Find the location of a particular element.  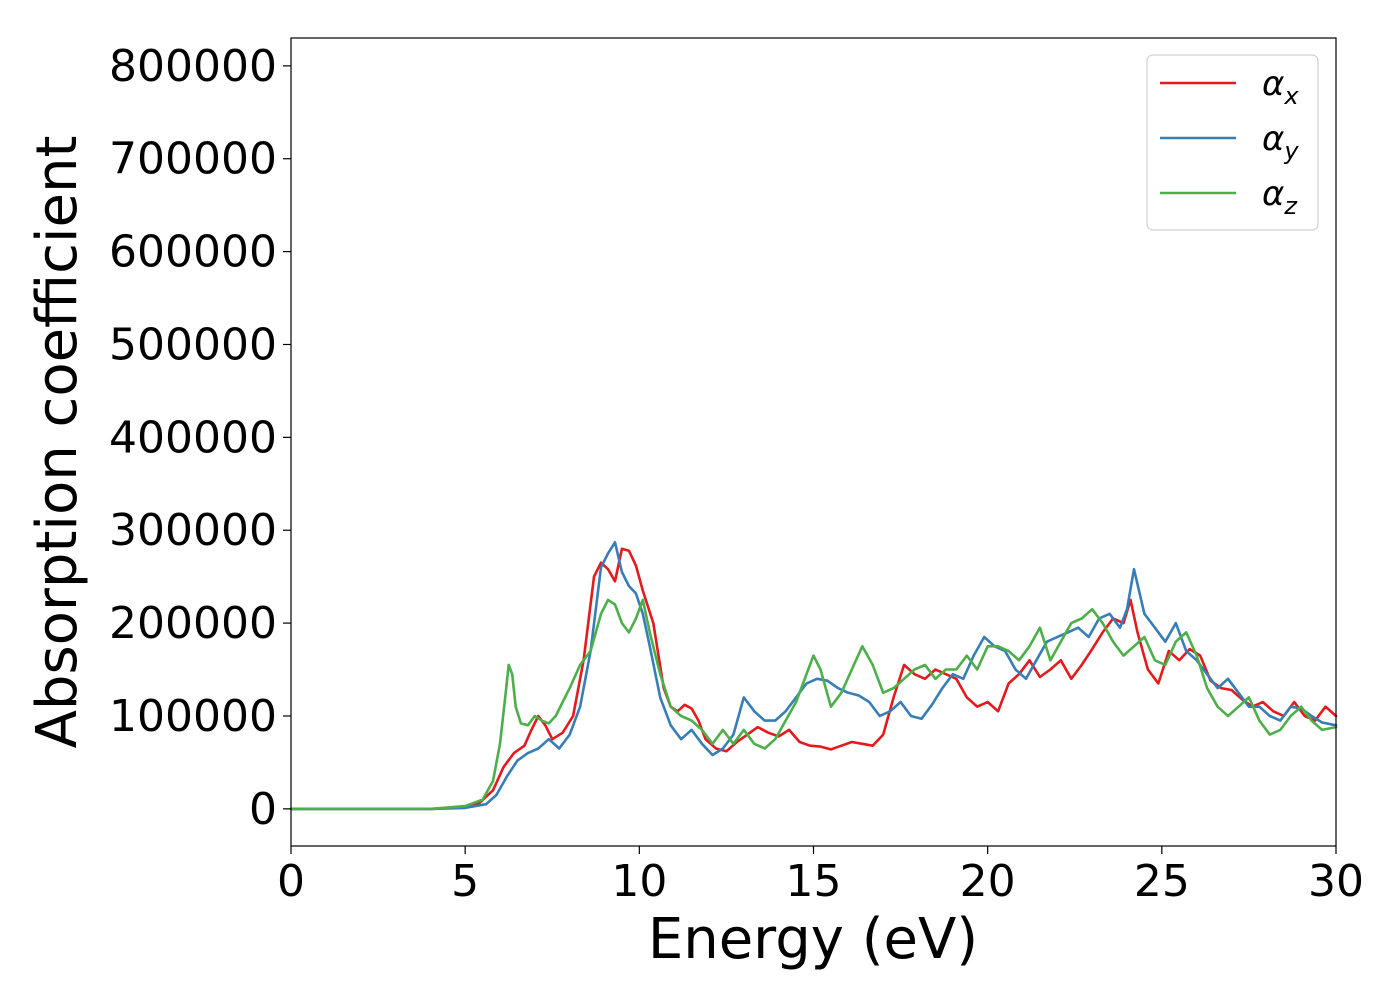

x-tick-label: 5 is located at coordinates (465, 881).